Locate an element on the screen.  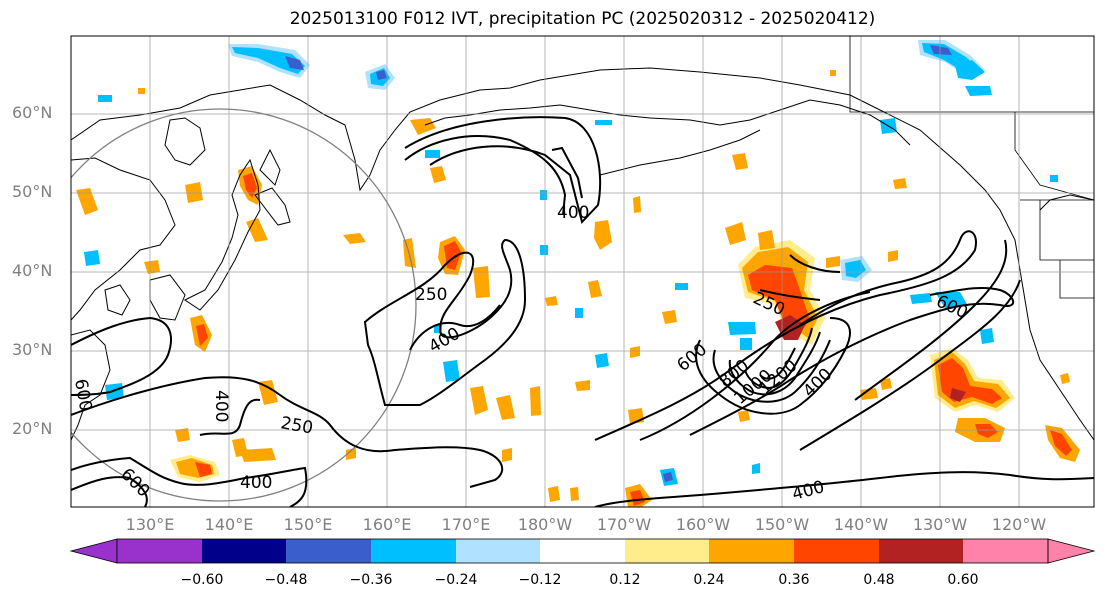
lat-label: 50°N is located at coordinates (32, 191).